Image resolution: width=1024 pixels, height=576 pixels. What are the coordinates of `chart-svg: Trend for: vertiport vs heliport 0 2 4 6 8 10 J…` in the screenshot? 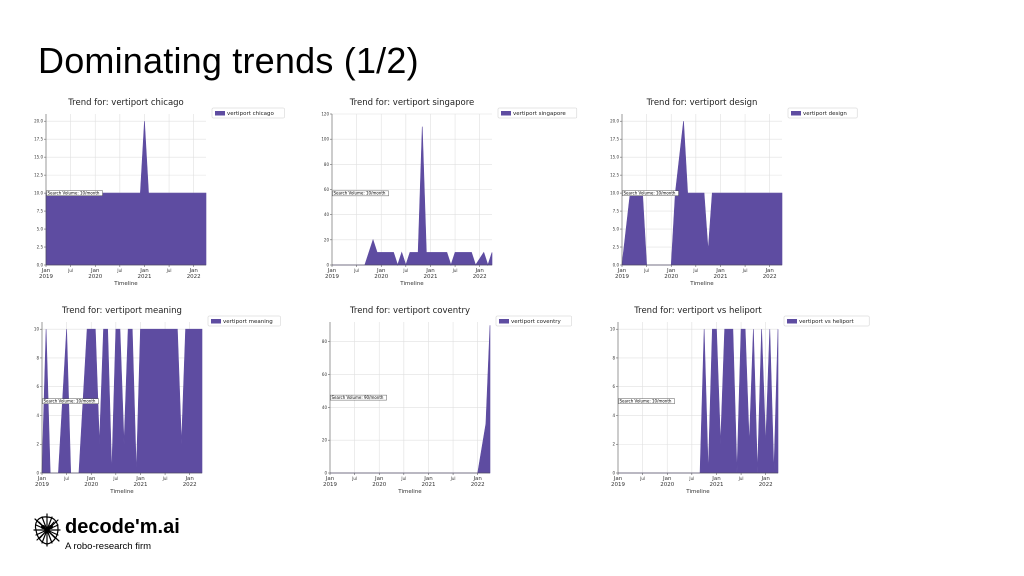 It's located at (740, 400).